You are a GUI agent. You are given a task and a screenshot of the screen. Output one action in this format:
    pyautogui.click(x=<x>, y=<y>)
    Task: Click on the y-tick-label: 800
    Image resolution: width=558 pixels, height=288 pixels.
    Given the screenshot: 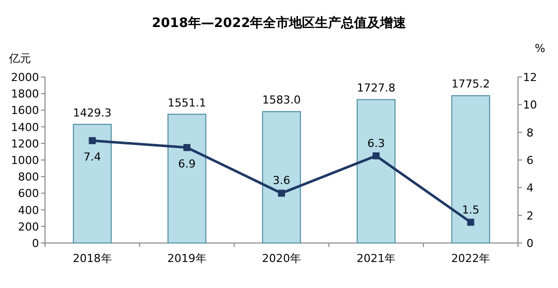 What is the action you would take?
    pyautogui.click(x=28, y=177)
    